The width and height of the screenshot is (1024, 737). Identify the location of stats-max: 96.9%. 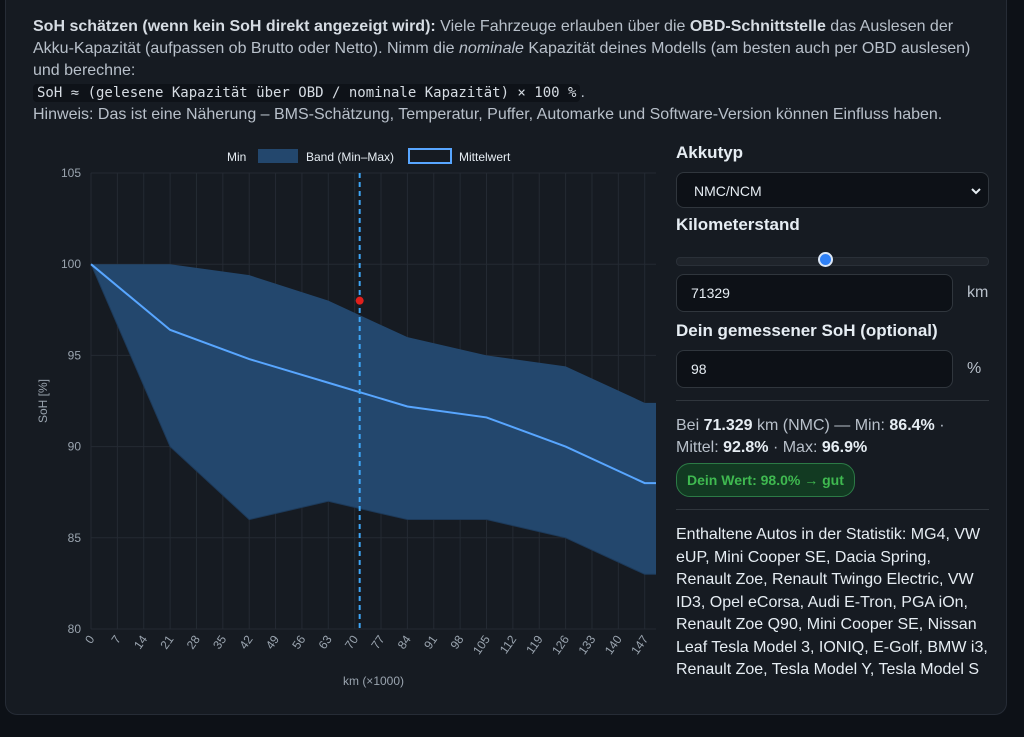
(844, 447).